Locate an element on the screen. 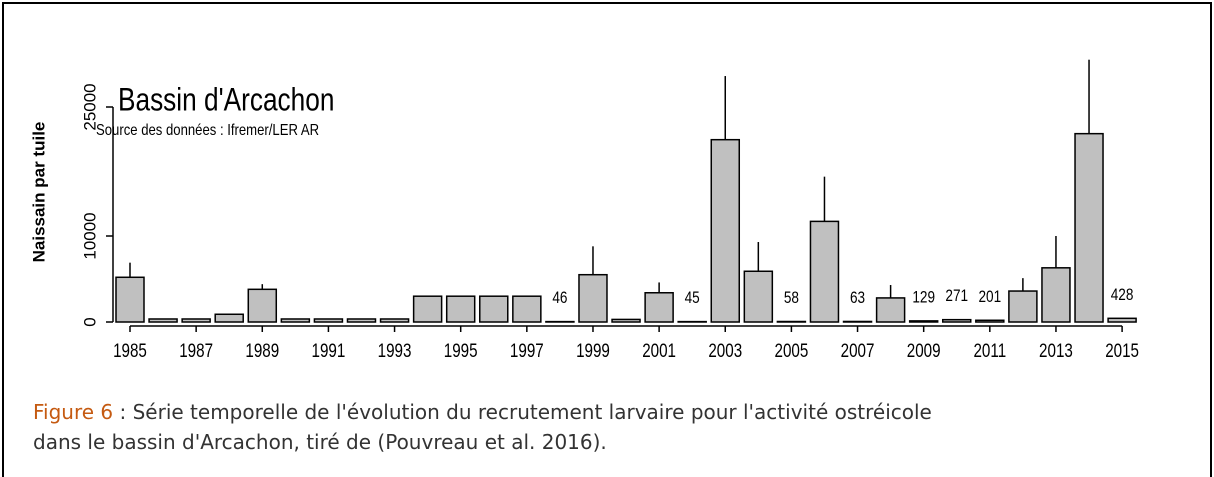 This screenshot has width=1214, height=477. value-label: 63 is located at coordinates (857, 298).